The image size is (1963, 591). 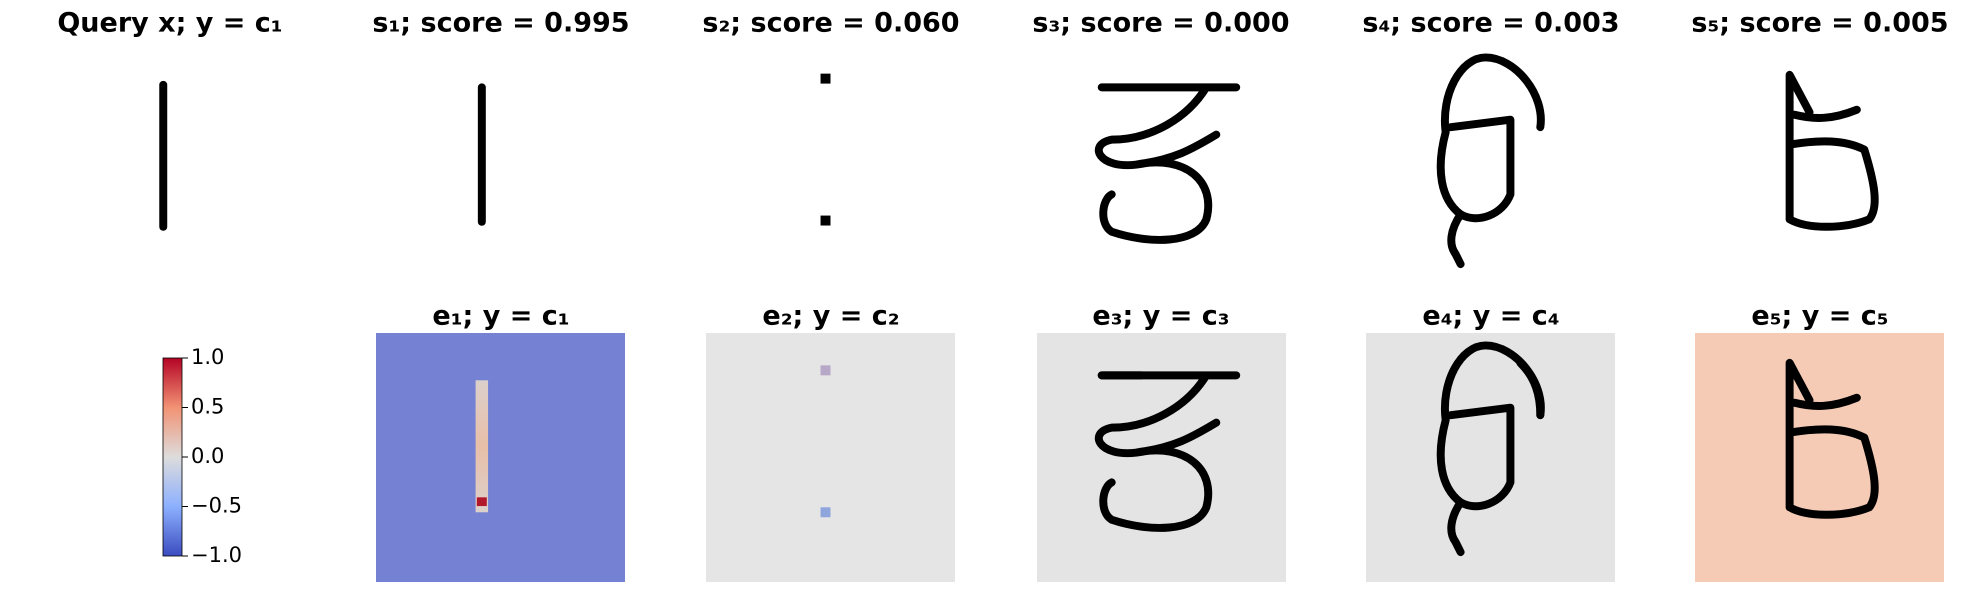 I want to click on panel-title: s₄; score = 0.003, so click(x=1490, y=23).